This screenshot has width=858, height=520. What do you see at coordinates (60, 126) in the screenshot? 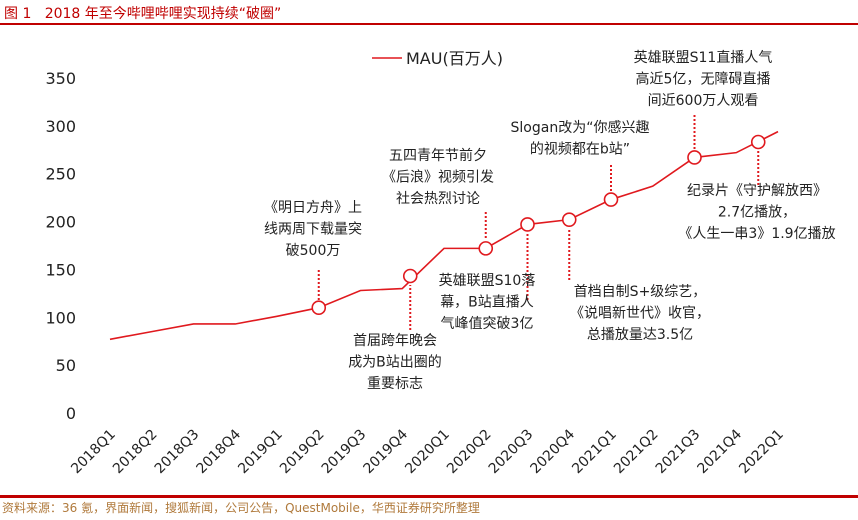
I see `y-tick-label: 300` at bounding box center [60, 126].